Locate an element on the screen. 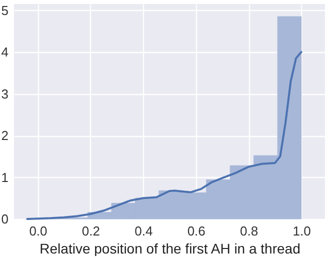 The width and height of the screenshot is (333, 260). x-tick-label: 1.0 is located at coordinates (301, 231).